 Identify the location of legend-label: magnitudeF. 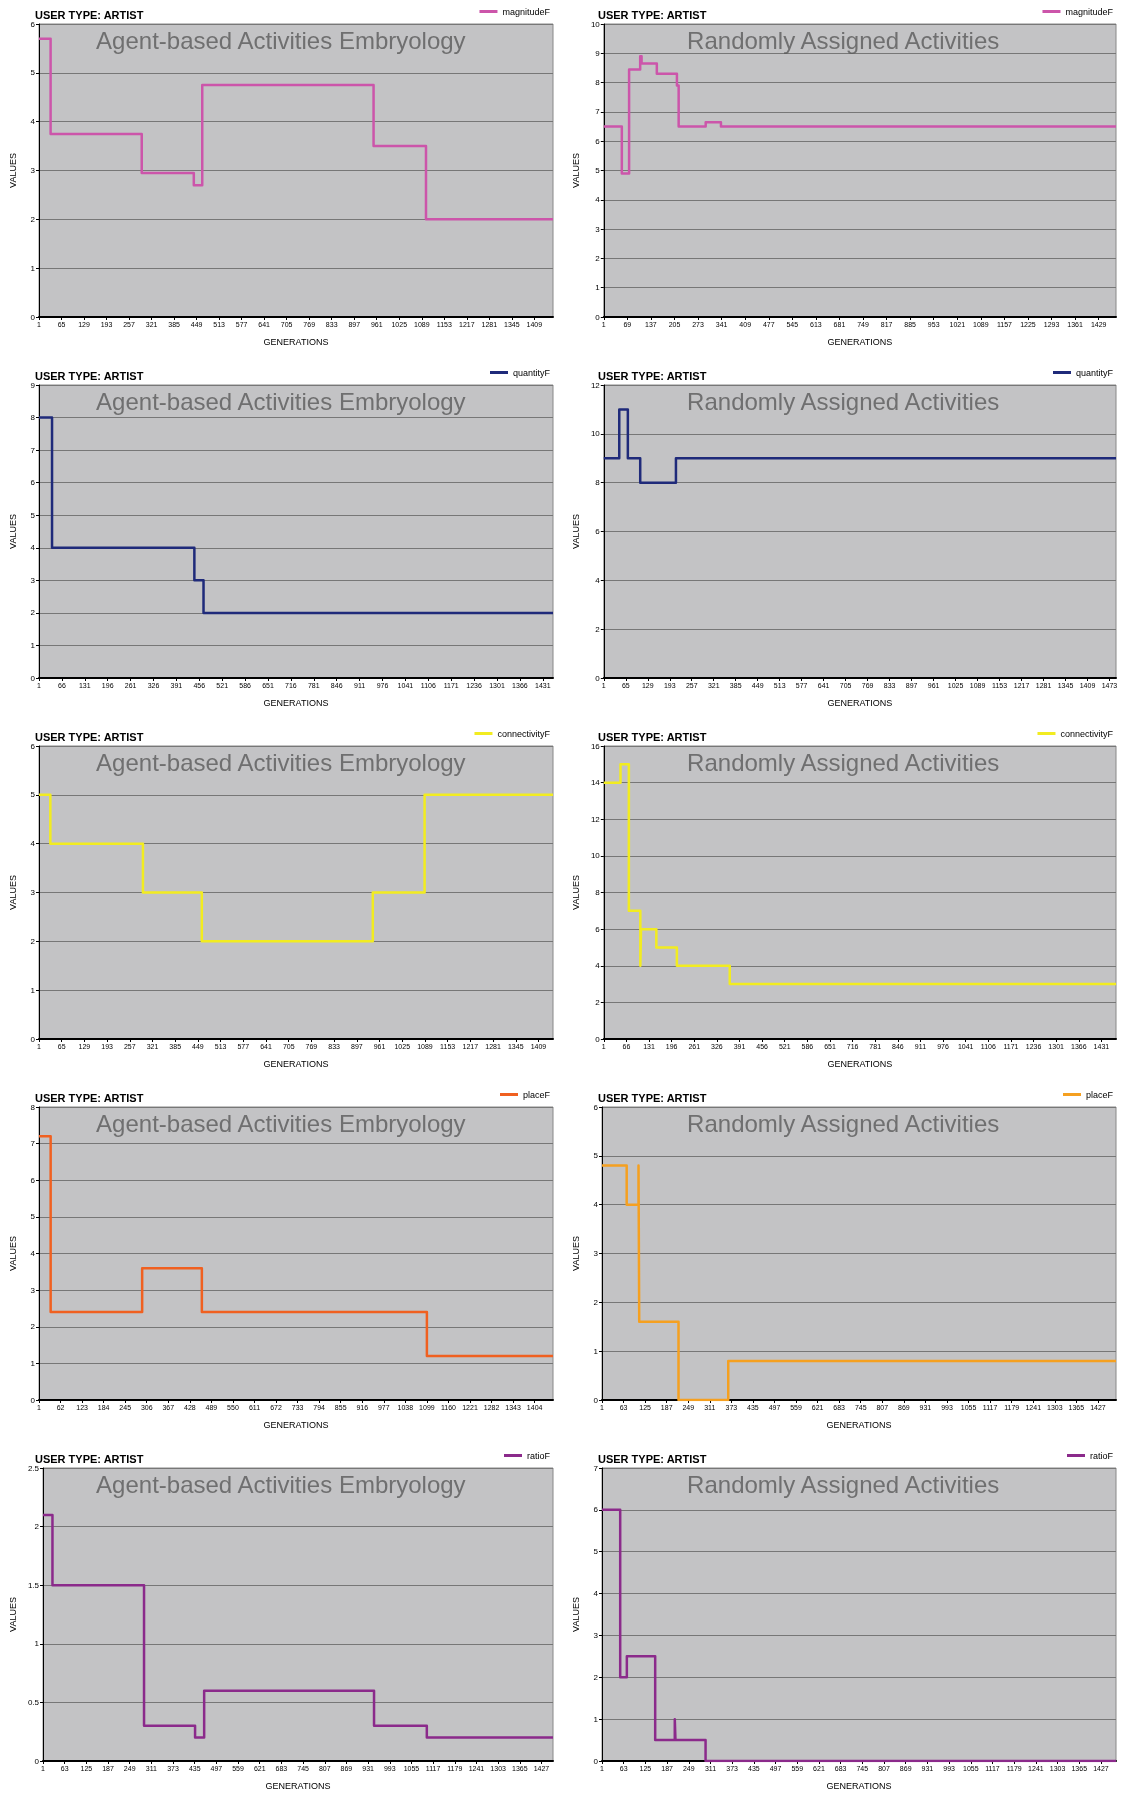
(526, 11).